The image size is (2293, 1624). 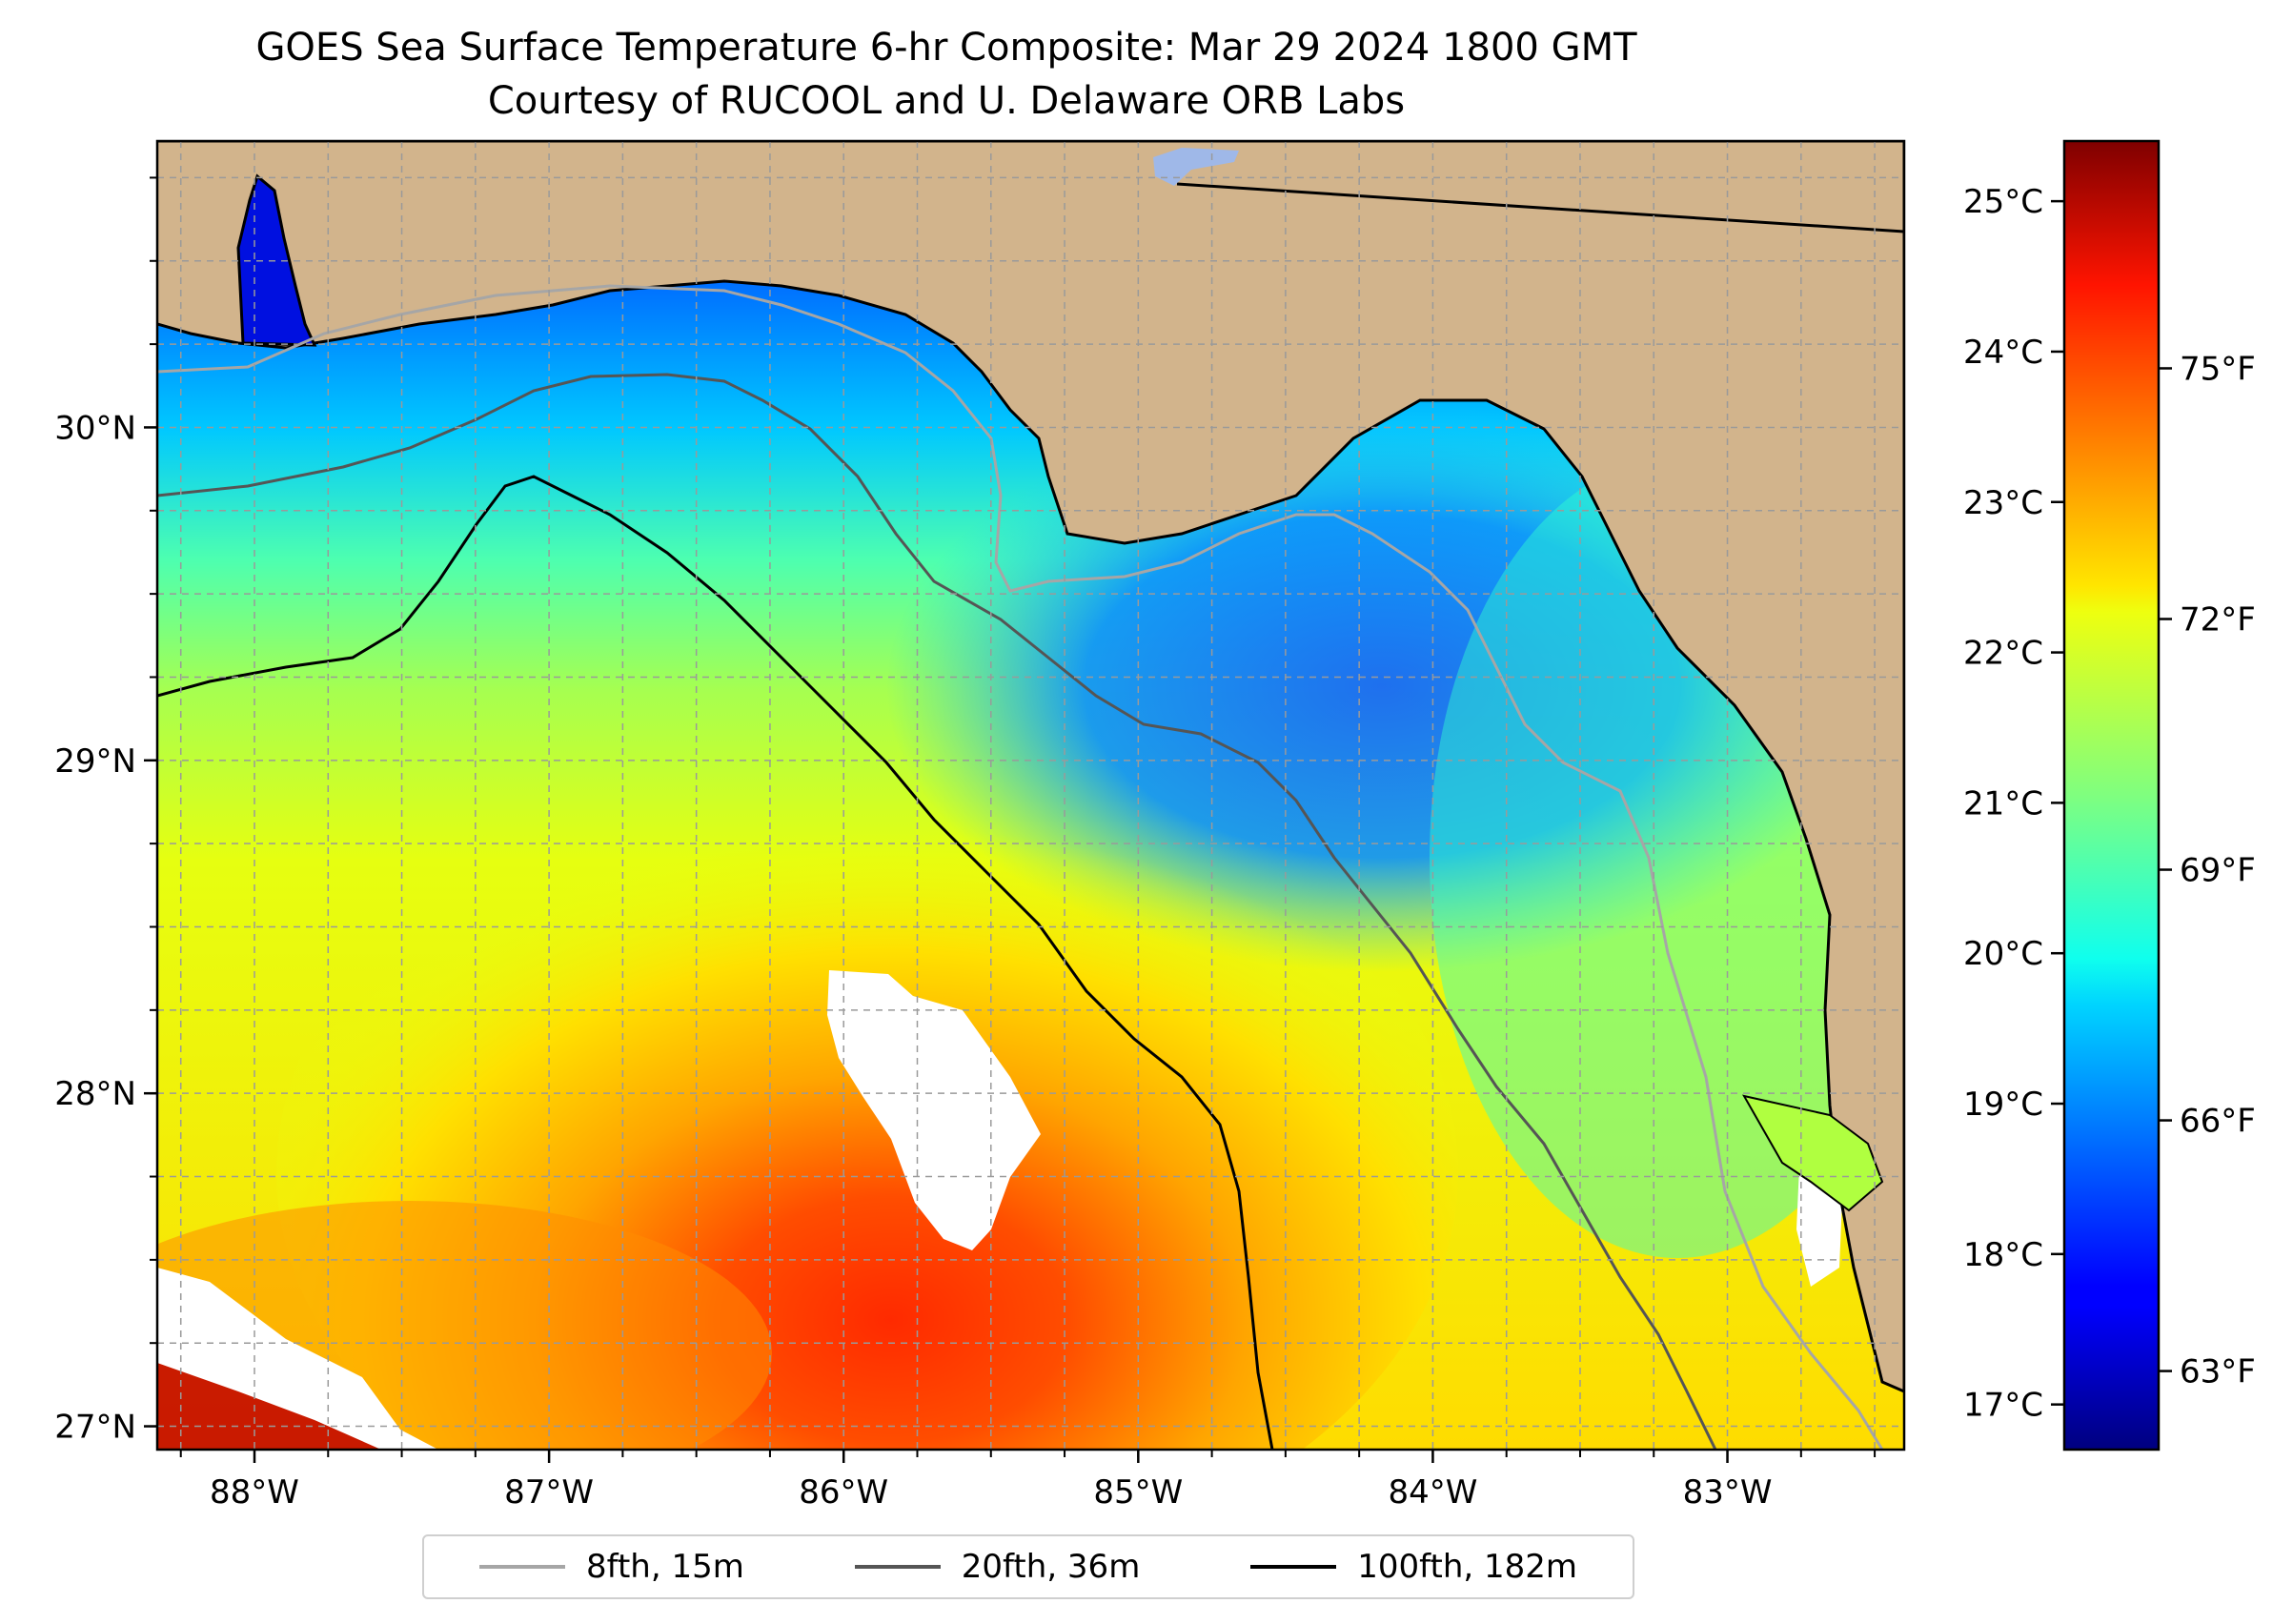 I want to click on lat-tick-label: 29°N, so click(x=95, y=761).